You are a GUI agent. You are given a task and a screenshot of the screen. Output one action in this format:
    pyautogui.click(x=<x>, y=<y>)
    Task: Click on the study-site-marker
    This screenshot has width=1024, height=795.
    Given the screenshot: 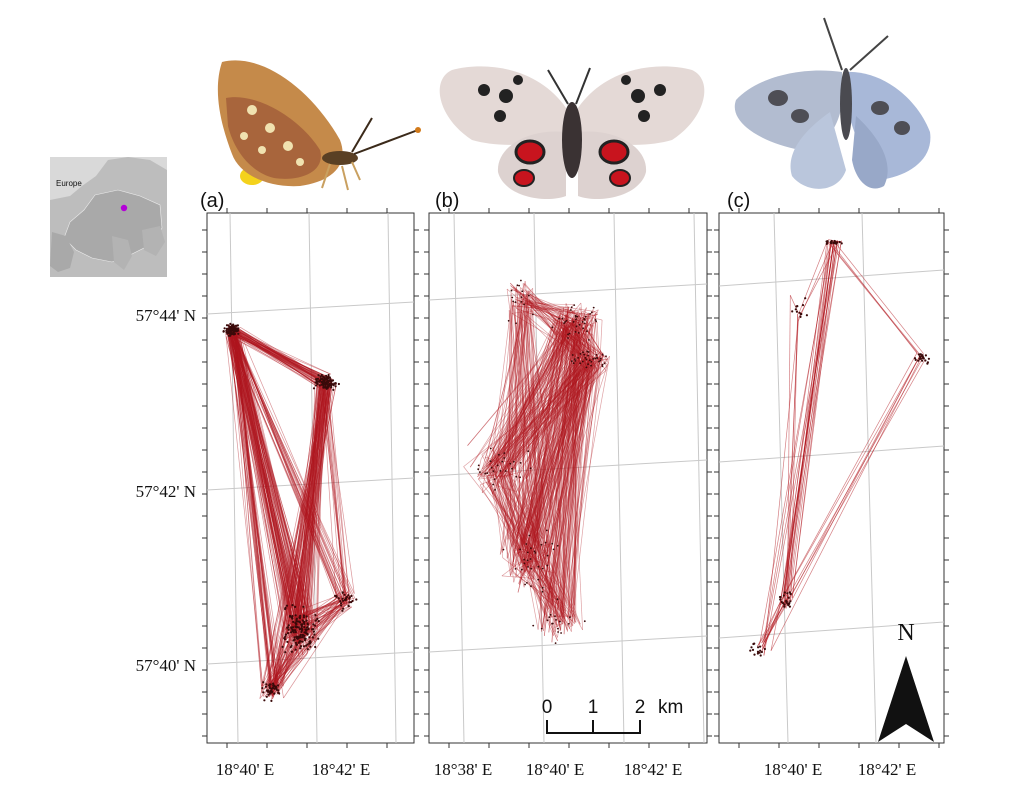 What is the action you would take?
    pyautogui.click(x=124, y=208)
    